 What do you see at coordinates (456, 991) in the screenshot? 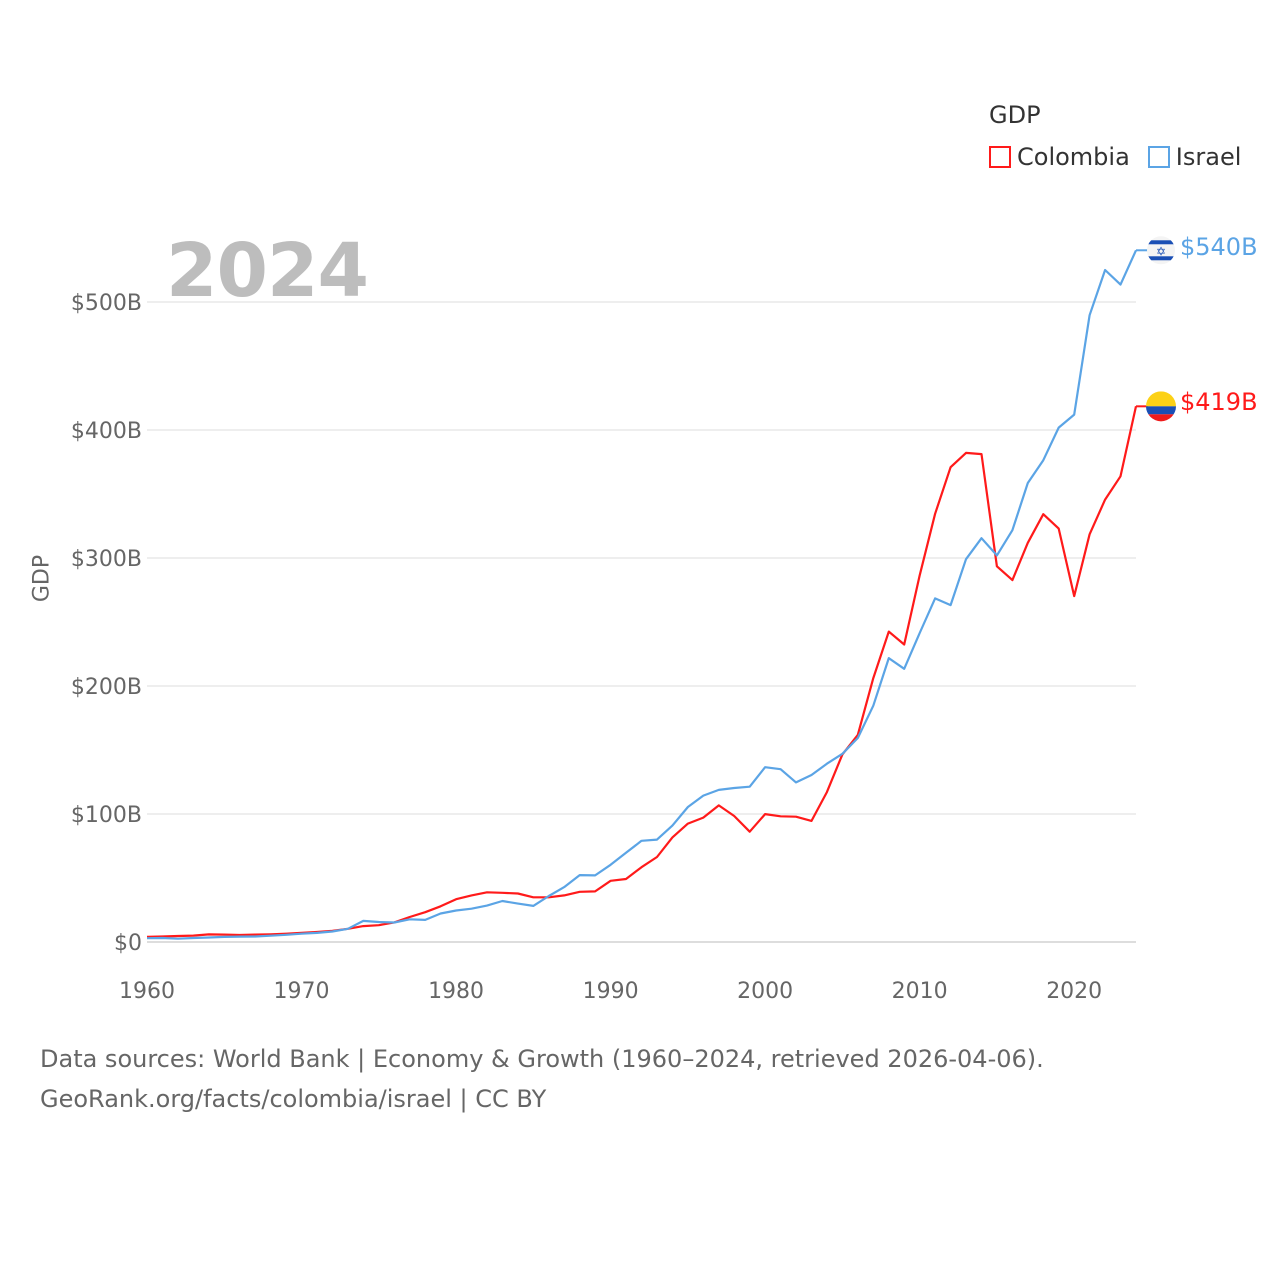
I see `x-tick-label: 1980` at bounding box center [456, 991].